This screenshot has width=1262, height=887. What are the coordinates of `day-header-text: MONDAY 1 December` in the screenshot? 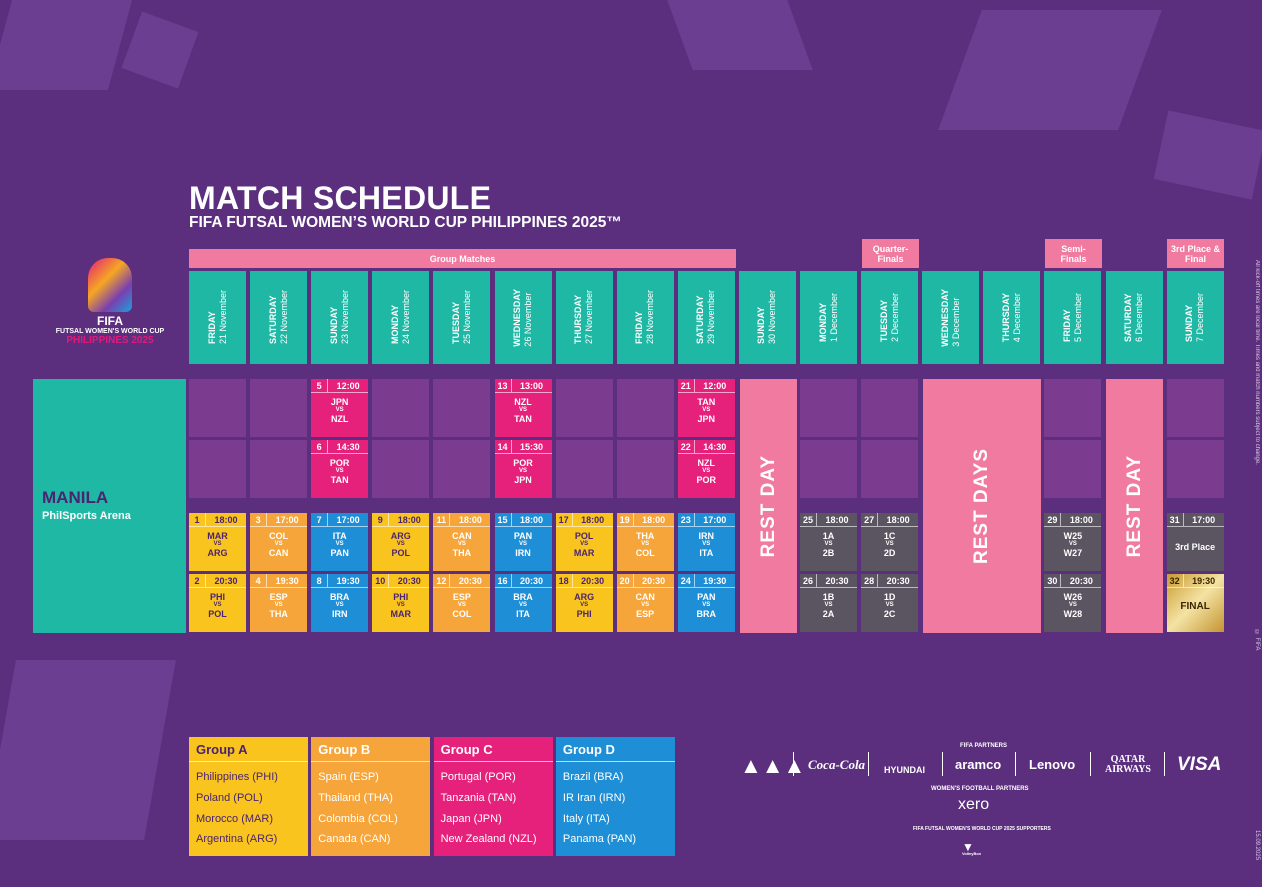 It's located at (829, 317).